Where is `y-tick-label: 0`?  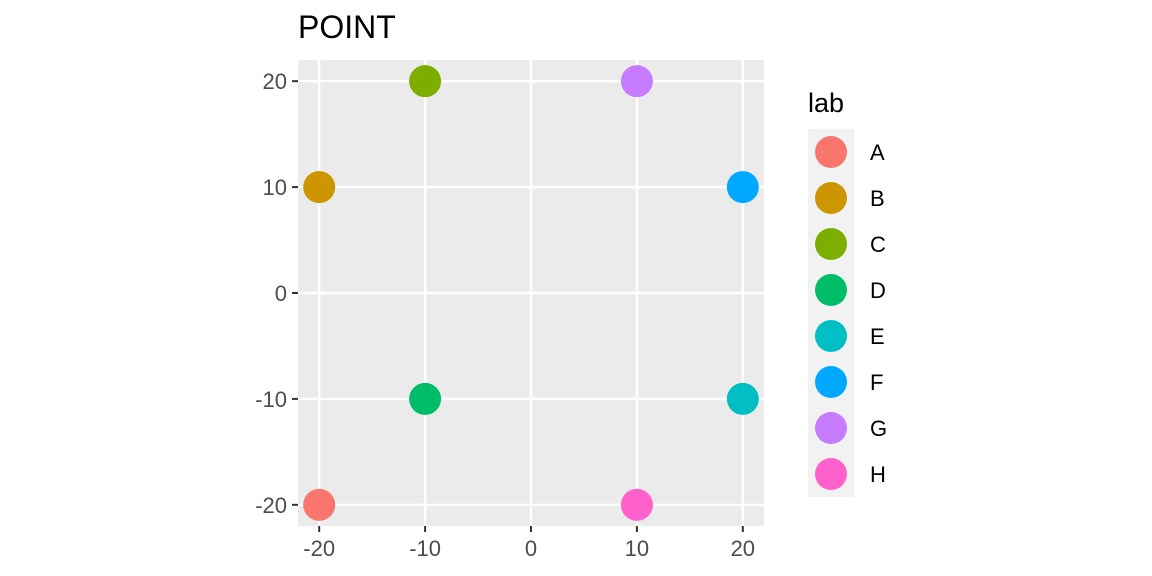 y-tick-label: 0 is located at coordinates (281, 293).